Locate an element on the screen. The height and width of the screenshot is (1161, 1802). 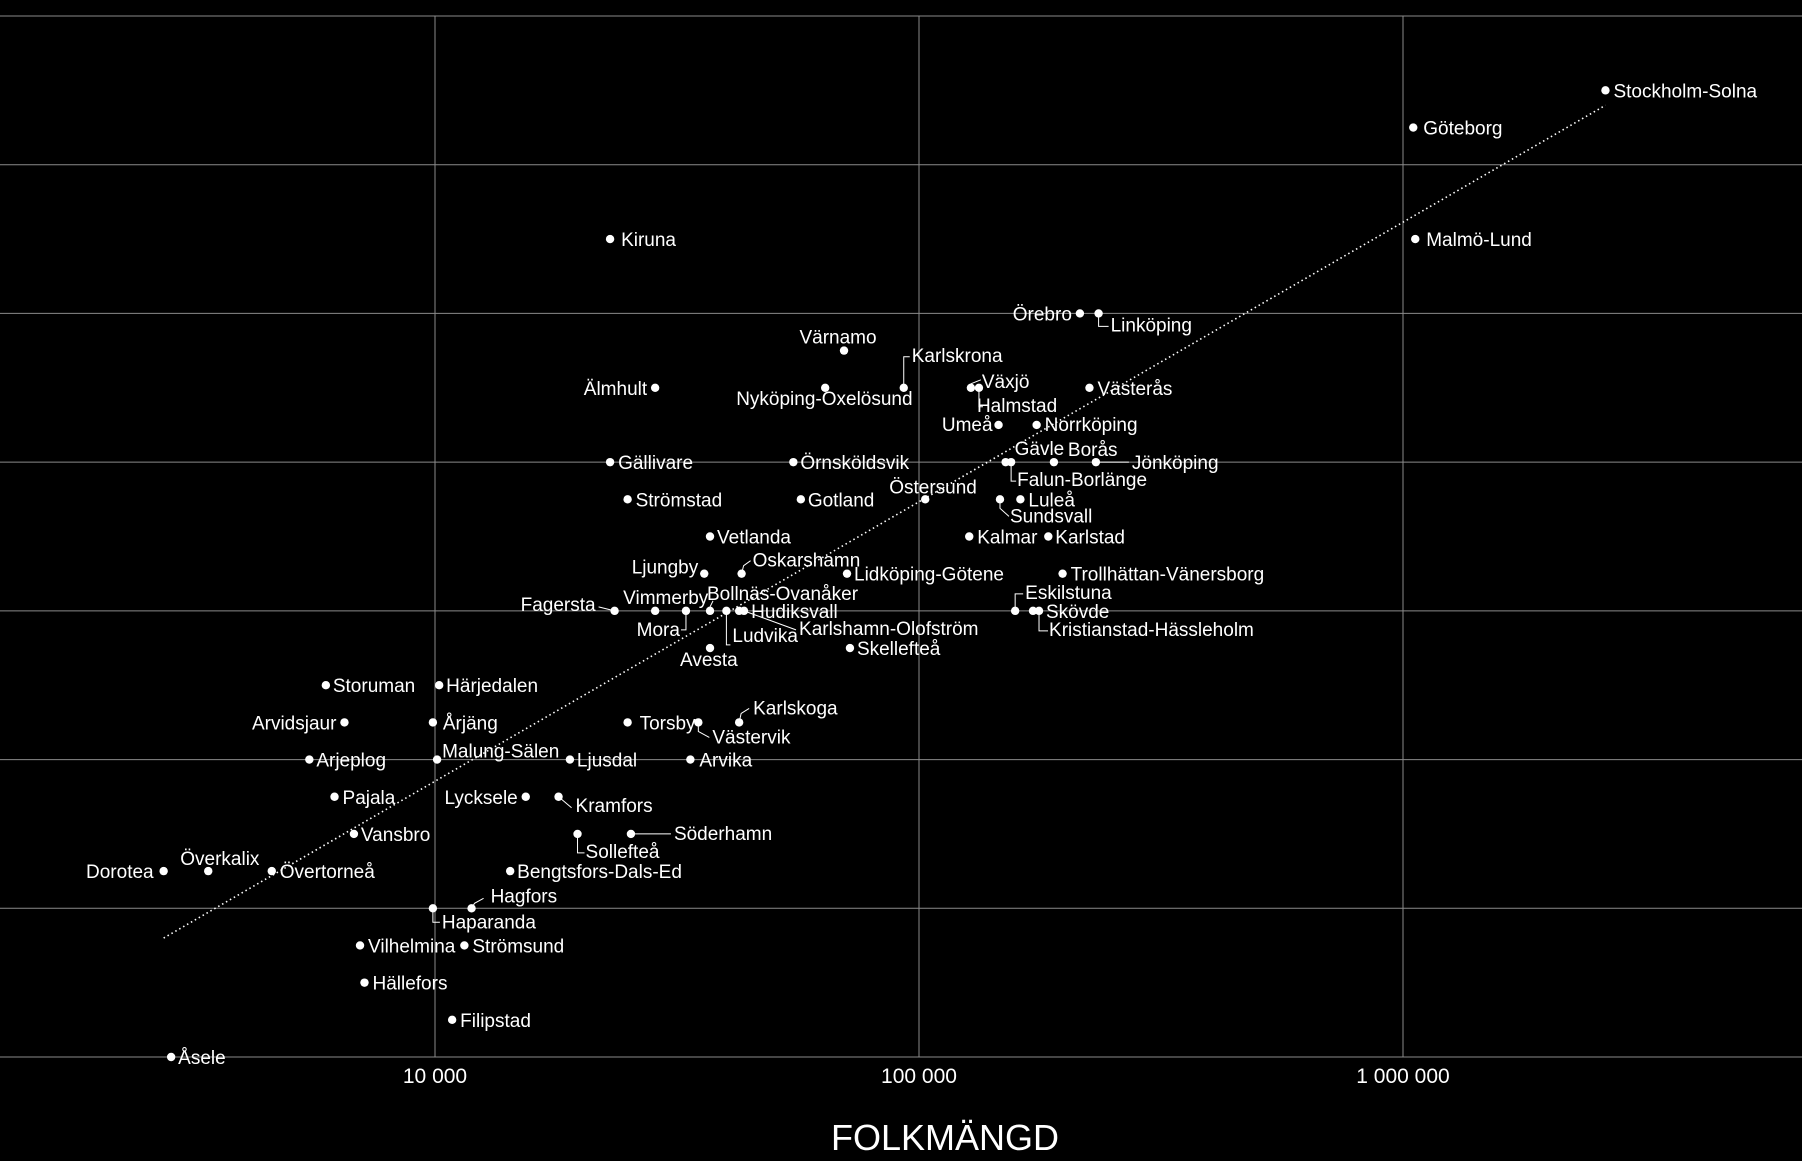
point-stockholm-solna is located at coordinates (1605, 90).